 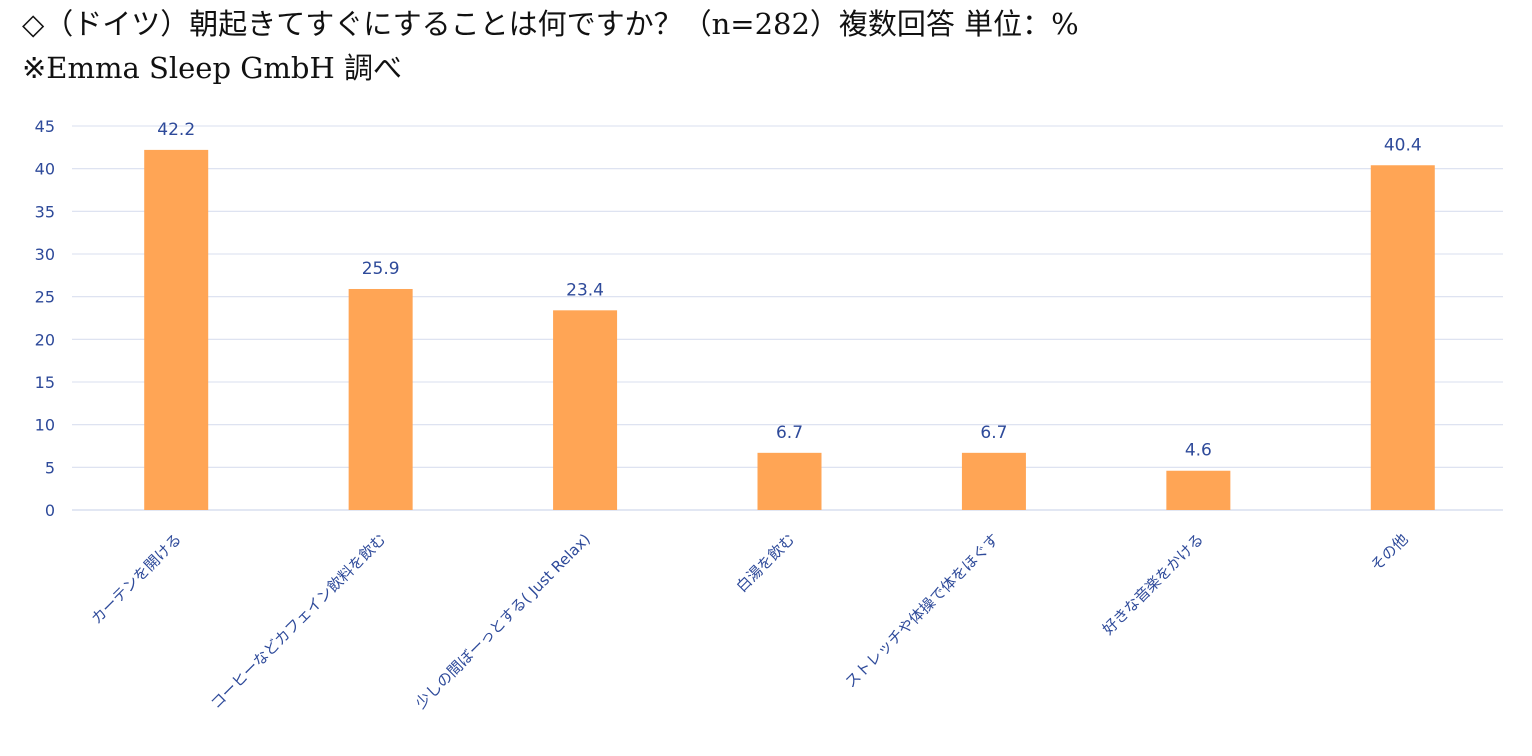 What do you see at coordinates (212, 68) in the screenshot?
I see `chart-source-note: ※Emma Sleep GmbH 調べ` at bounding box center [212, 68].